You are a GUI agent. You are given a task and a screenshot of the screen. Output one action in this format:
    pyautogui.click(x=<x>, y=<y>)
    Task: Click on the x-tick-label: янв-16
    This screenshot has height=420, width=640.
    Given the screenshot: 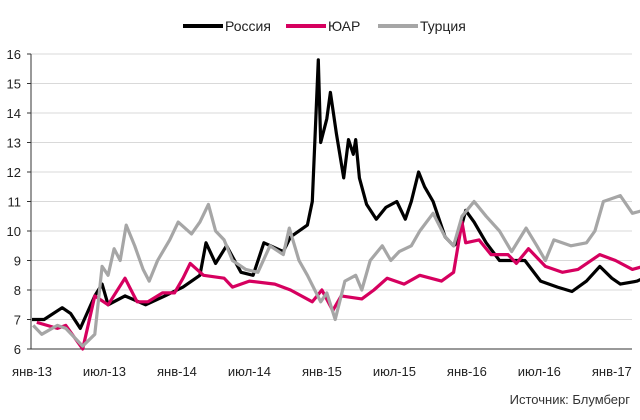 What is the action you would take?
    pyautogui.click(x=467, y=371)
    